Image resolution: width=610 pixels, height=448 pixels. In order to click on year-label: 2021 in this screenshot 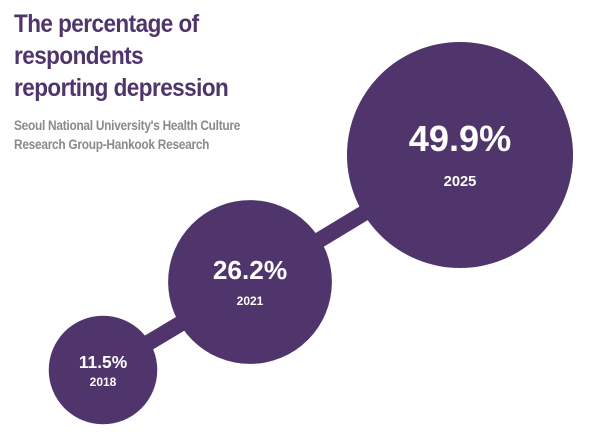, I will do `click(250, 301)`.